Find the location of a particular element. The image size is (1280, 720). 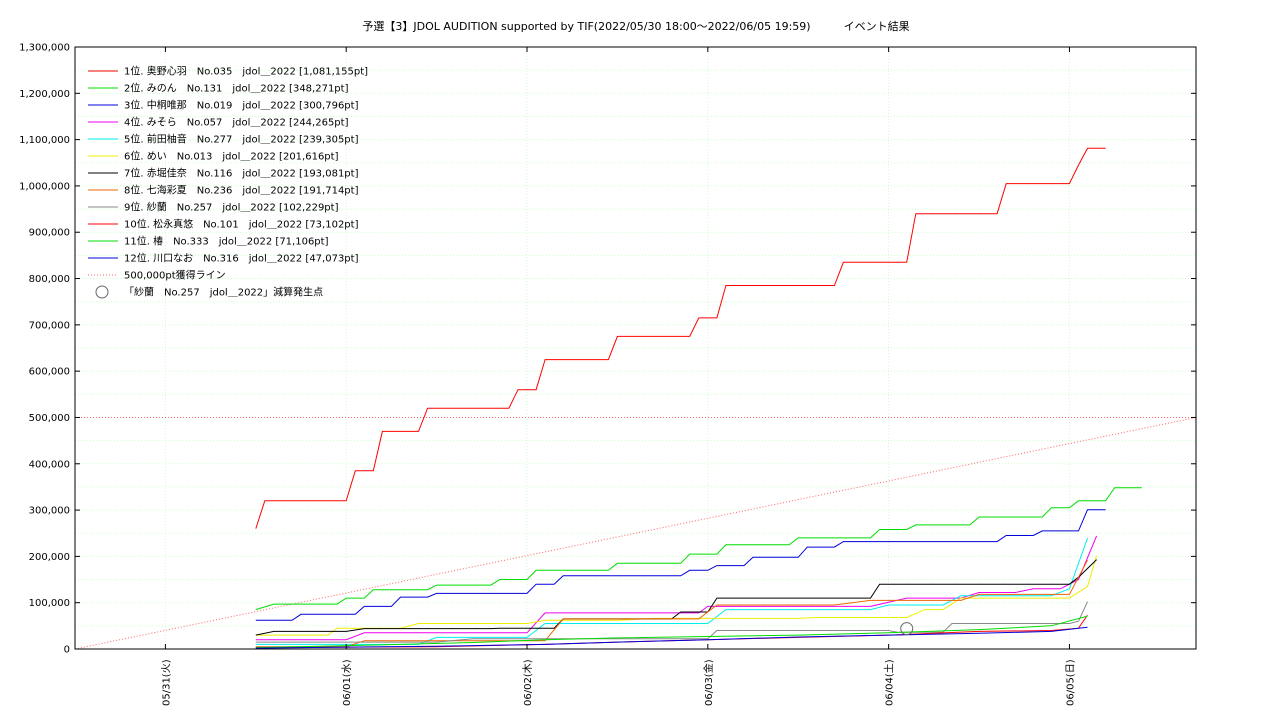

y-tick-label: 1,100,000 is located at coordinates (44, 140).